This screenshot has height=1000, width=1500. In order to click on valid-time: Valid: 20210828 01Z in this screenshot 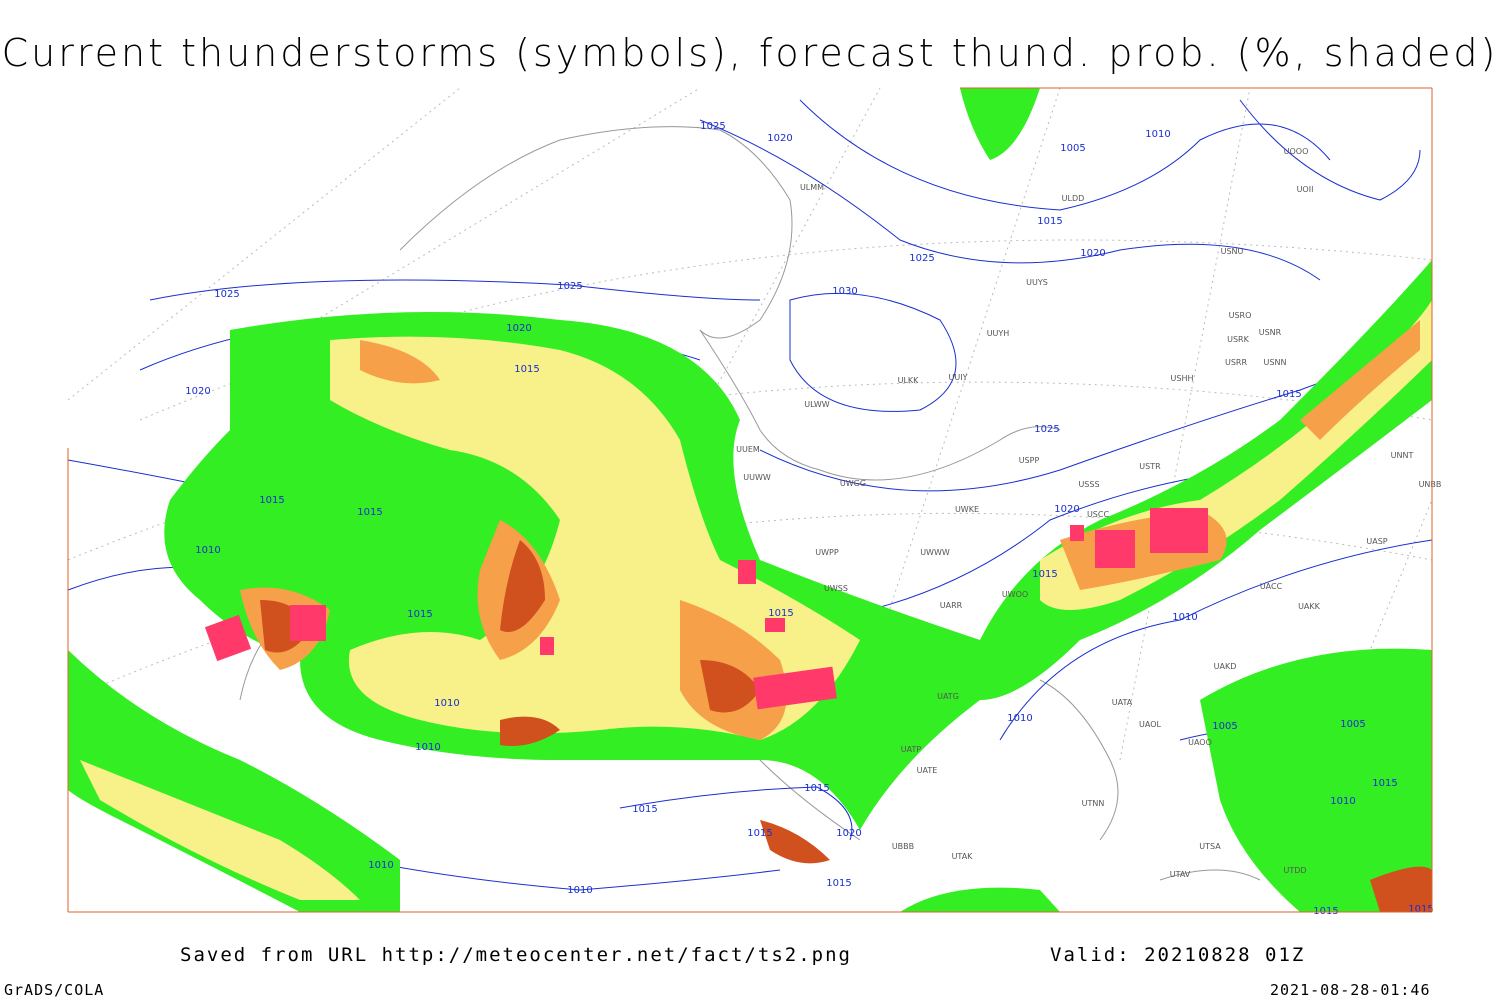, I will do `click(1177, 955)`.